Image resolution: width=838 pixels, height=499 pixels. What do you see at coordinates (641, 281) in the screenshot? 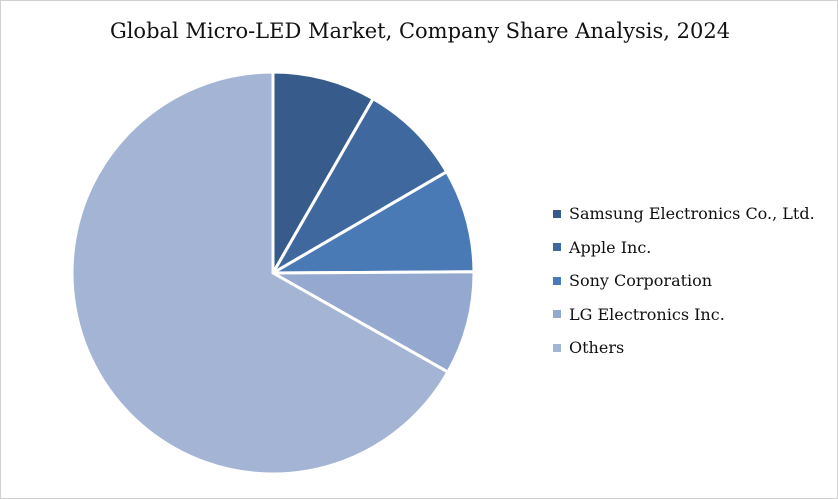
I see `legend-label: Sony Corporation` at bounding box center [641, 281].